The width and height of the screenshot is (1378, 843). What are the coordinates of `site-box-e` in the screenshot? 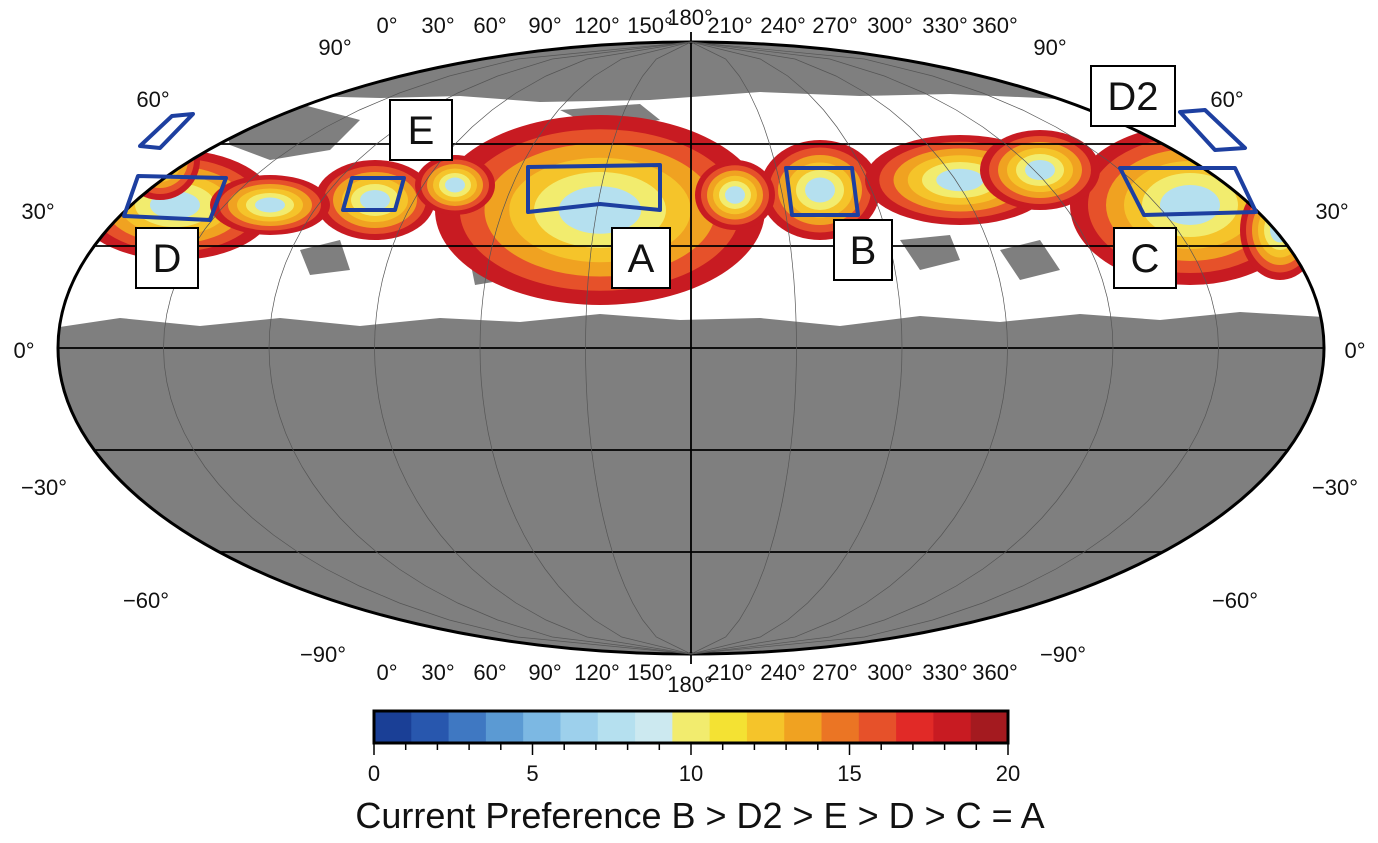 It's located at (373, 194).